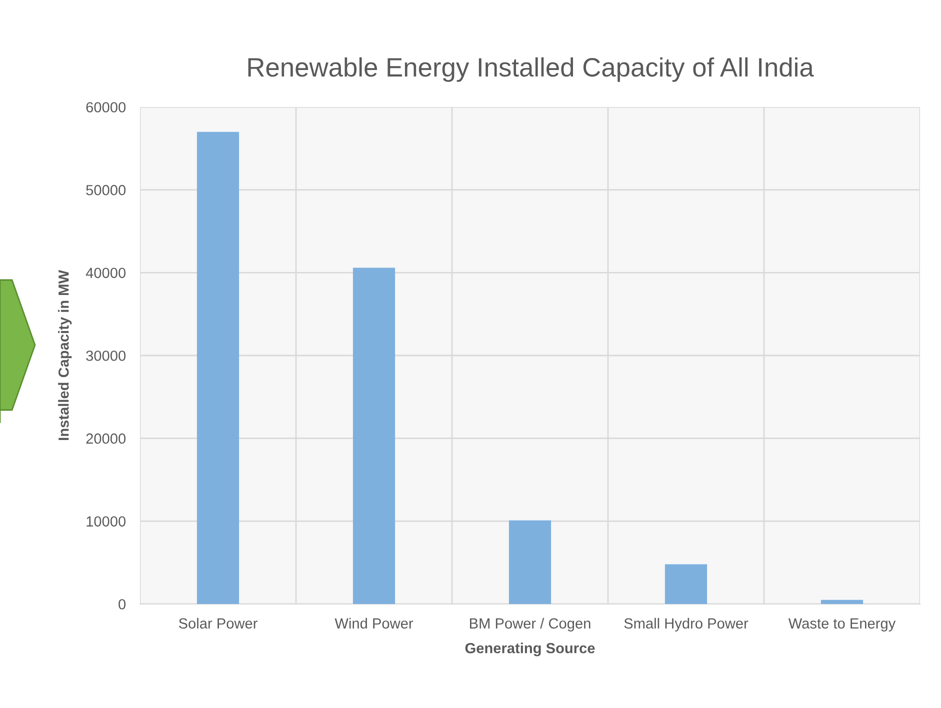  Describe the element at coordinates (106, 521) in the screenshot. I see `y-tick-label: 10000` at that location.